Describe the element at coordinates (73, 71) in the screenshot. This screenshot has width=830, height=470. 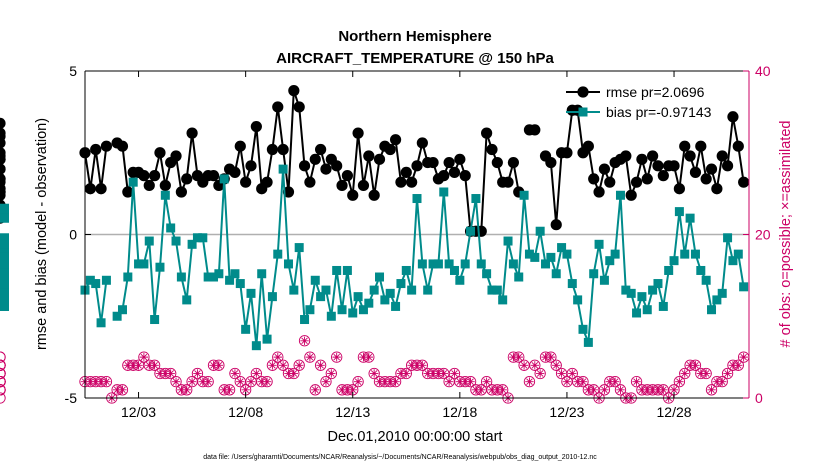
I see `y-tick-label: 5` at that location.